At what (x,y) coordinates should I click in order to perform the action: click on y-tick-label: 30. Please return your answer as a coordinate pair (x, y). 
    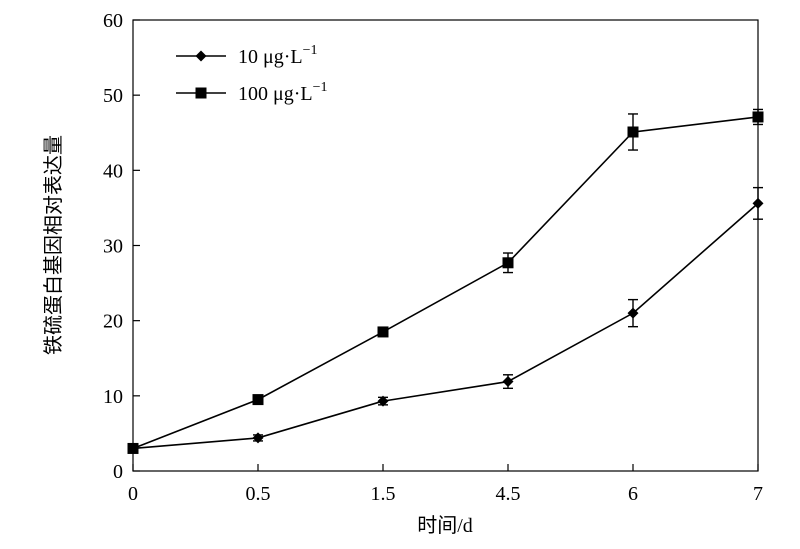
    Looking at the image, I should click on (113, 247).